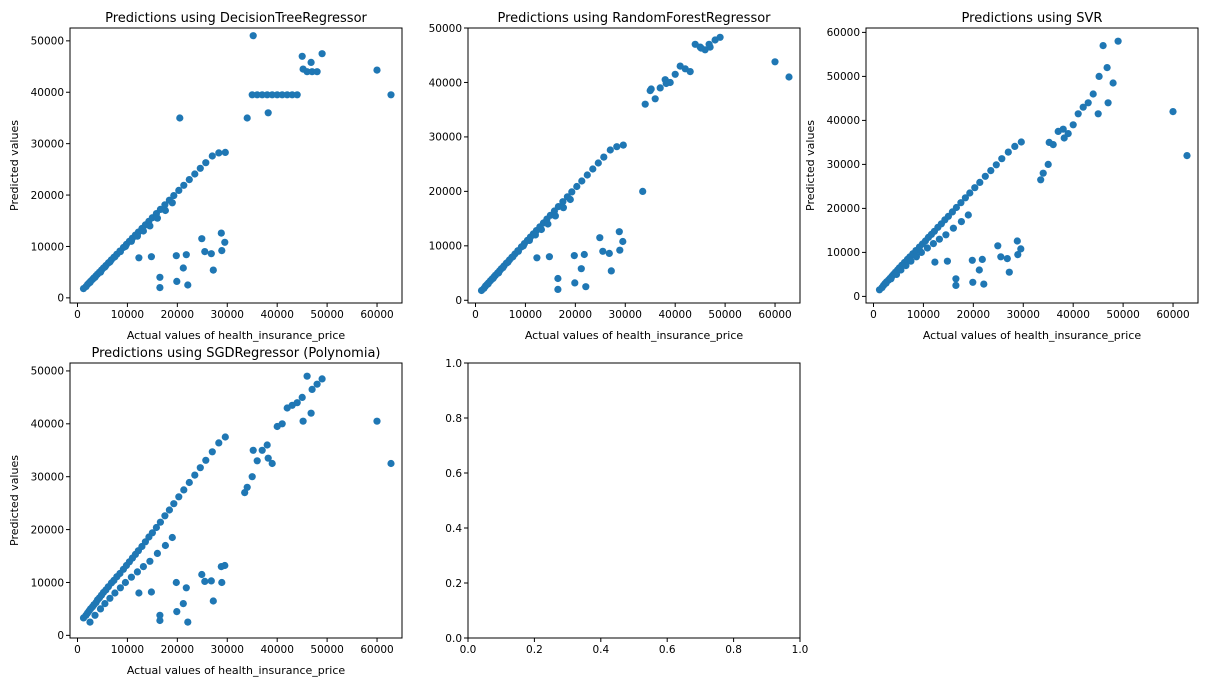 This screenshot has width=1226, height=690. I want to click on x-tick-label: 0.4, so click(600, 650).